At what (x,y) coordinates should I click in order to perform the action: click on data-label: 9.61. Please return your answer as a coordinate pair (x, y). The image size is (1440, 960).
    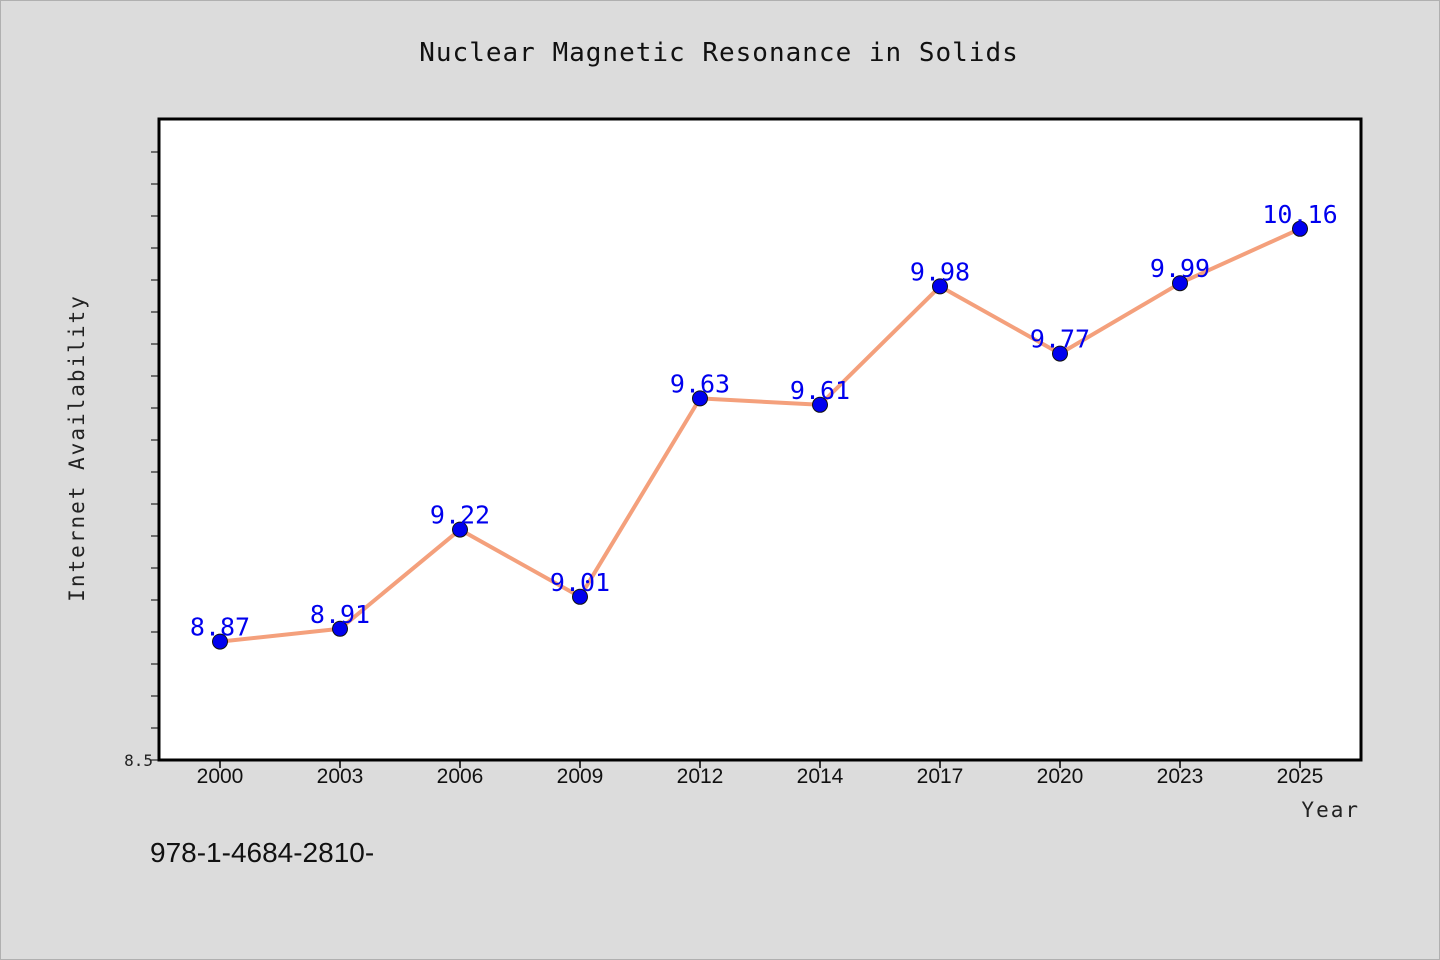
    Looking at the image, I should click on (820, 390).